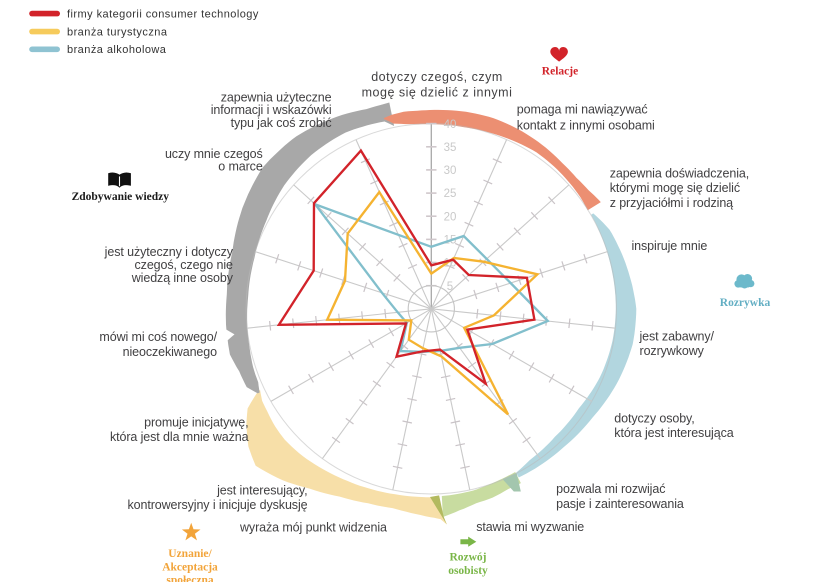  Describe the element at coordinates (745, 303) in the screenshot. I see `svg-text: Rozrywka` at that location.